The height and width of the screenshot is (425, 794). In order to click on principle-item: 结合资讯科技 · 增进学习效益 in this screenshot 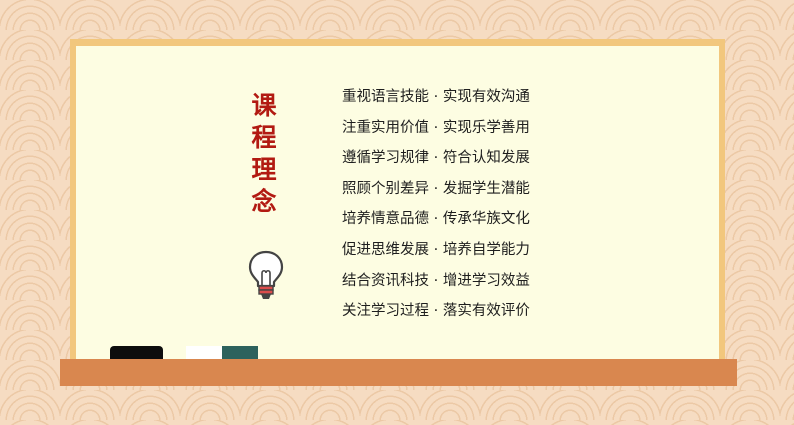, I will do `click(436, 280)`.